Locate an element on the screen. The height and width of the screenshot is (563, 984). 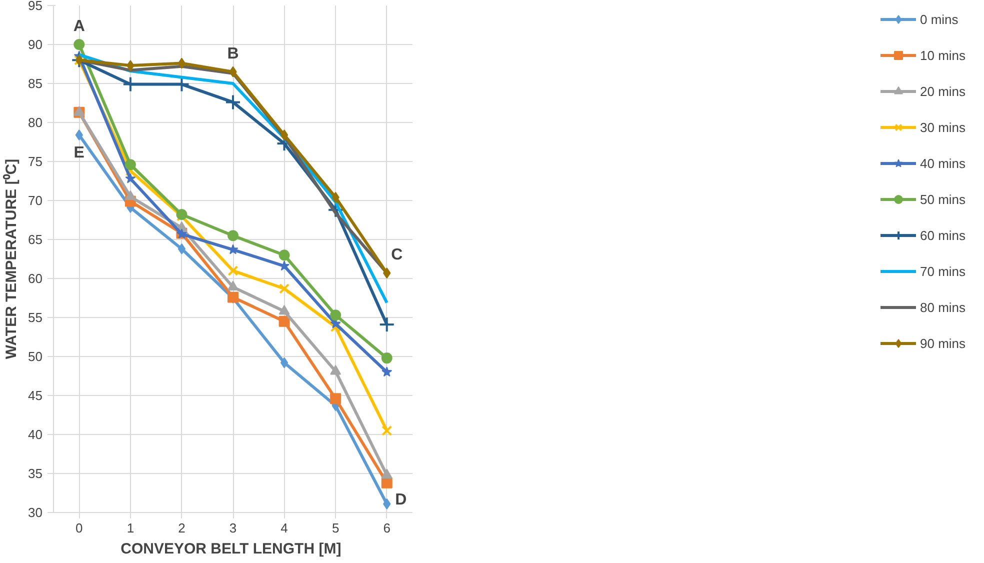
legend-label: 80 mins is located at coordinates (943, 307).